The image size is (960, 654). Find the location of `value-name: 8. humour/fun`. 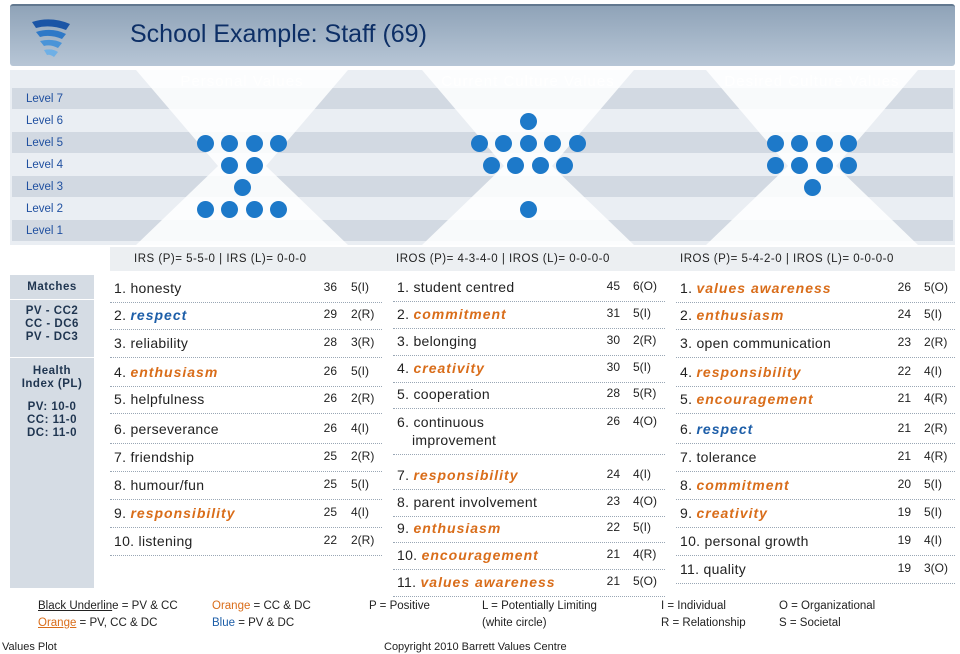

value-name: 8. humour/fun is located at coordinates (159, 485).